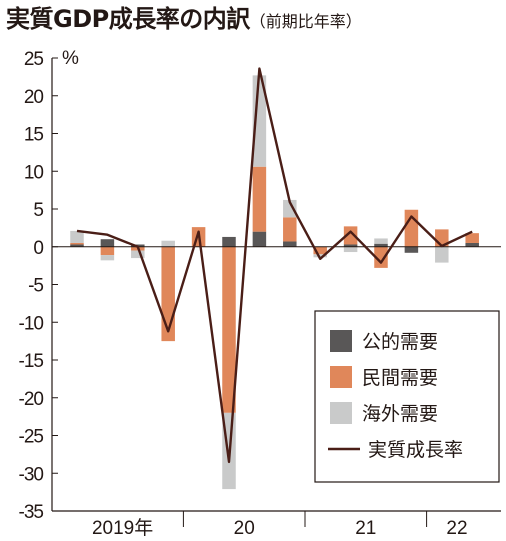  Describe the element at coordinates (31, 437) in the screenshot. I see `y-tick-label: -25` at that location.